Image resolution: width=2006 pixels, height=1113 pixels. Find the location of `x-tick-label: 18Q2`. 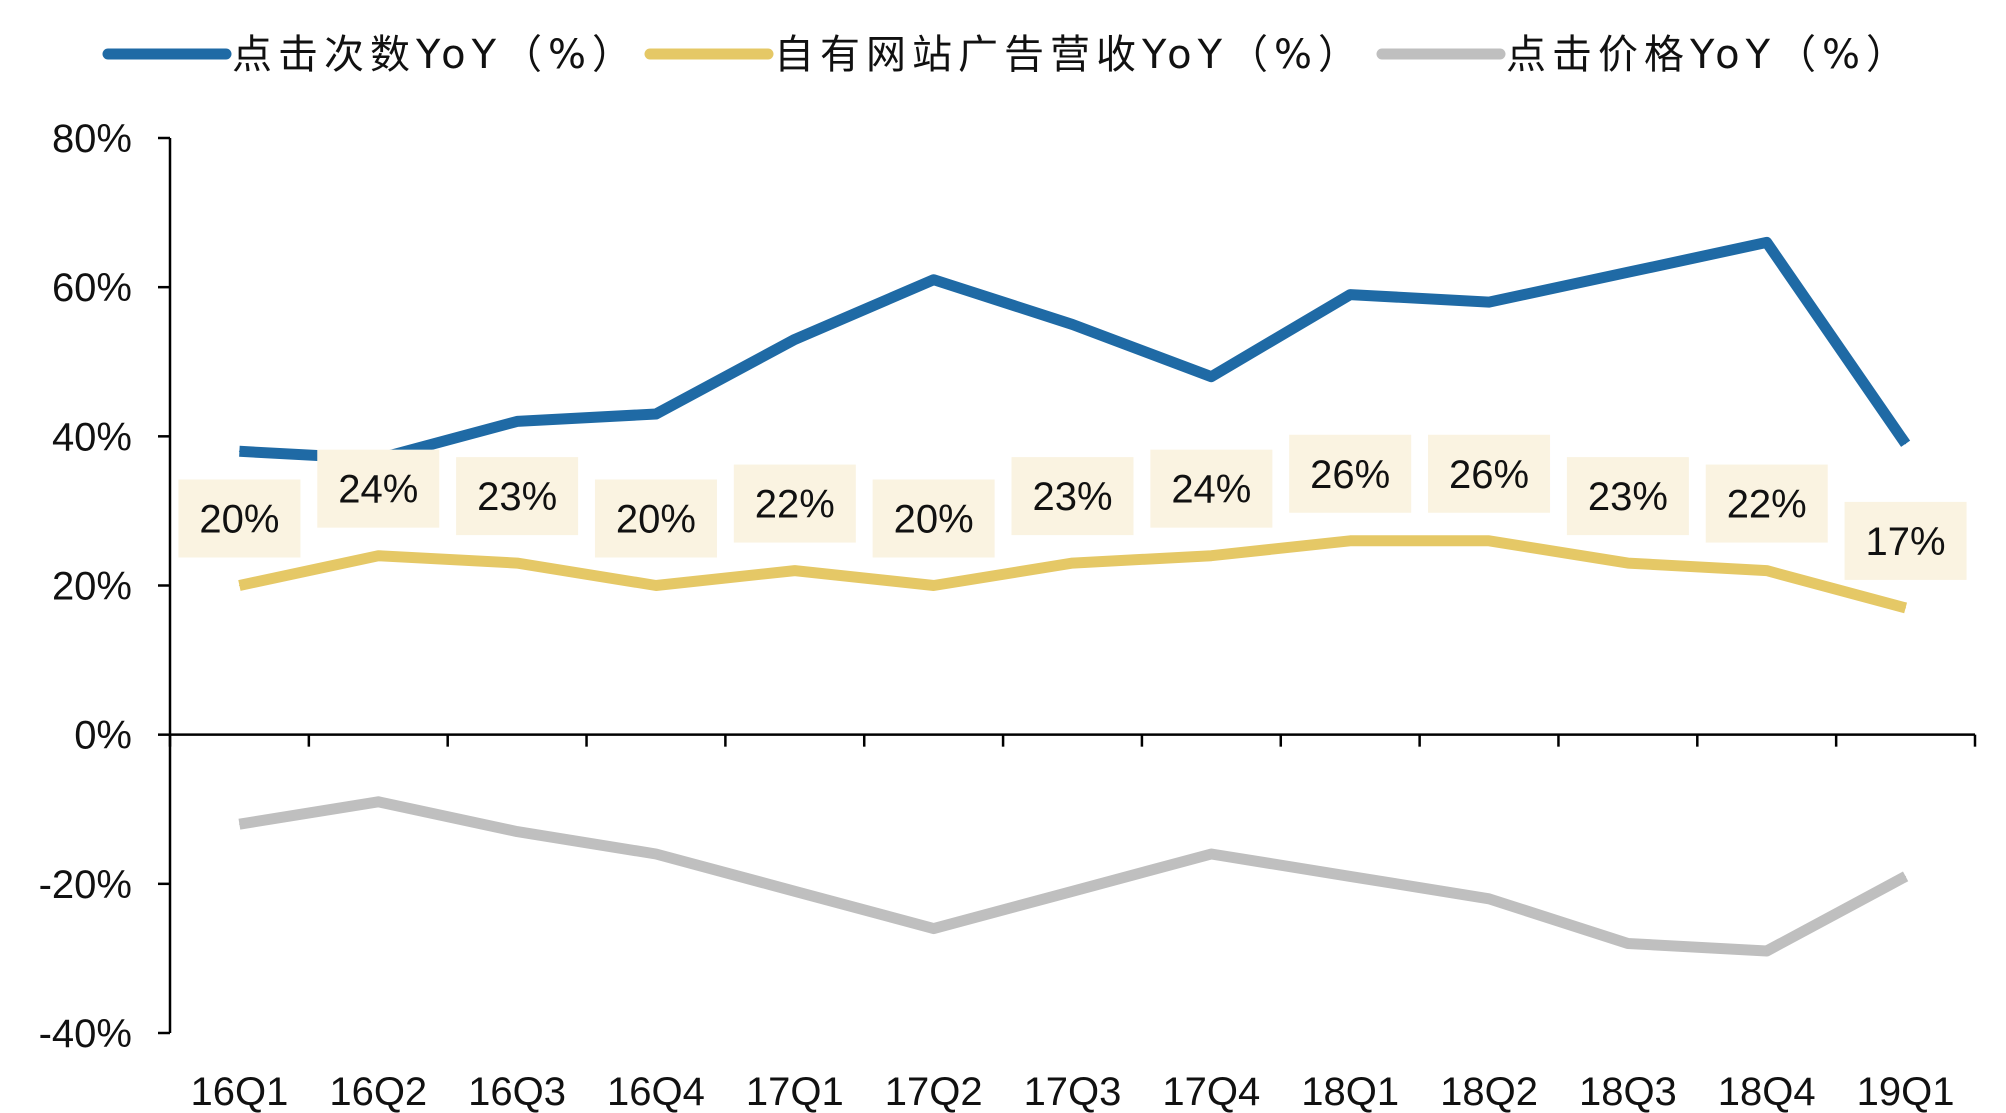

x-tick-label: 18Q2 is located at coordinates (1489, 1091).